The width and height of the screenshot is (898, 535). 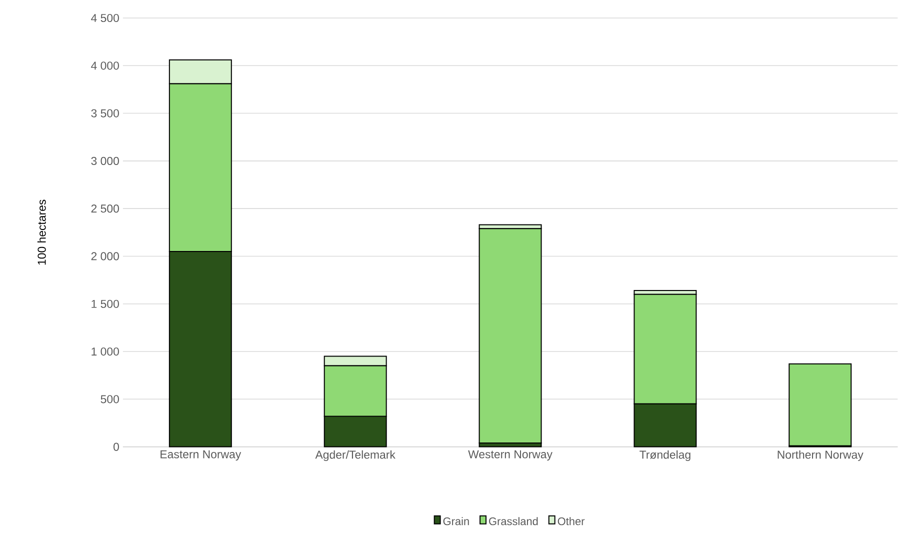 What do you see at coordinates (456, 521) in the screenshot?
I see `legend-label: Grain` at bounding box center [456, 521].